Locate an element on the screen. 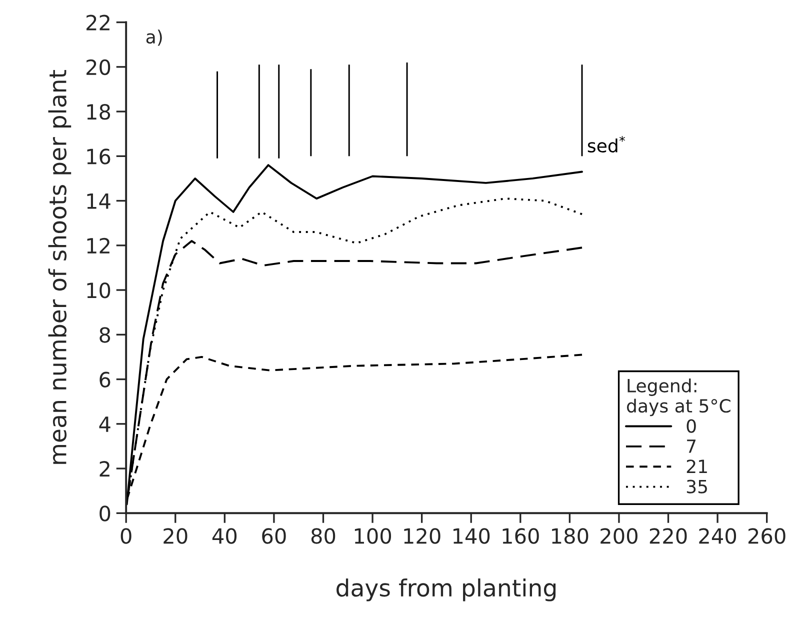  series-label: sed$^{*}$ is located at coordinates (607, 144).